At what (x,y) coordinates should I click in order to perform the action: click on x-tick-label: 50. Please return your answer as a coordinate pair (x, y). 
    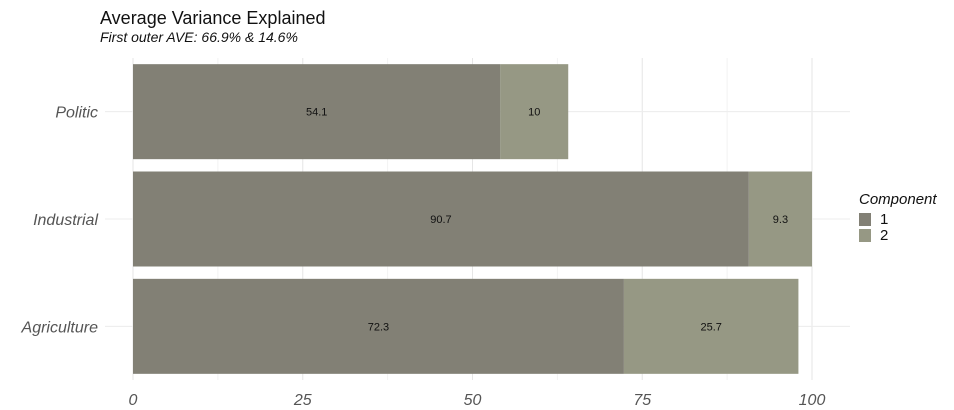
    Looking at the image, I should click on (473, 400).